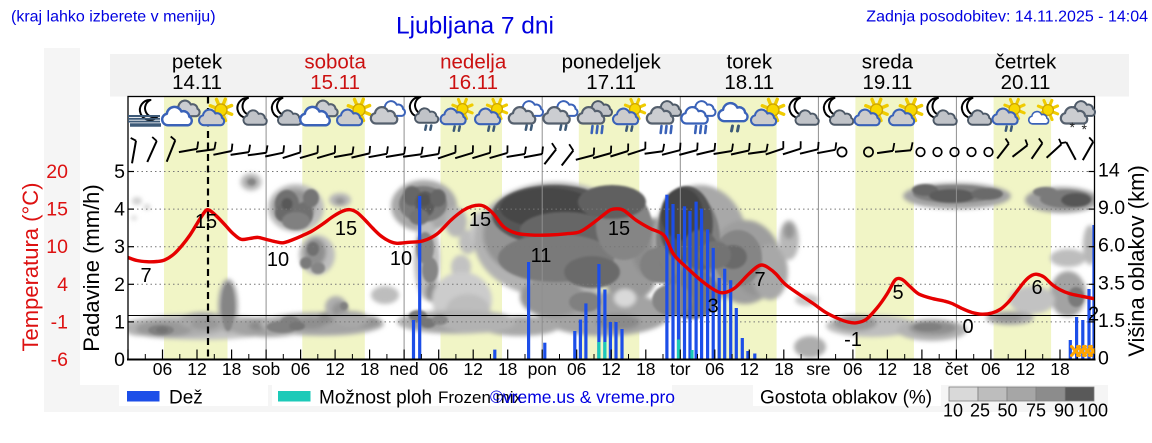 The height and width of the screenshot is (443, 1152). I want to click on svg-text: (kraj lahko izberete v meniju), so click(113, 17).